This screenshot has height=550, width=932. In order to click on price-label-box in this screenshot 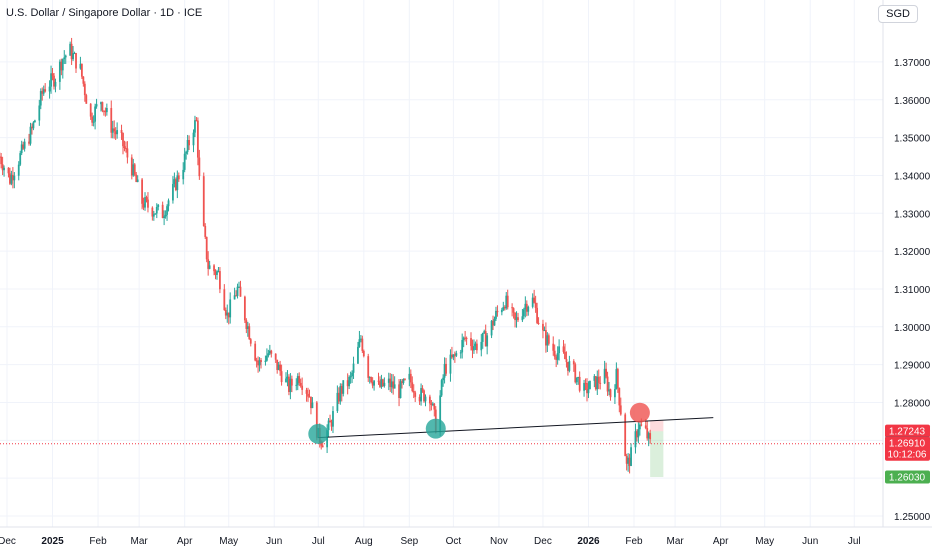, I will do `click(907, 477)`.